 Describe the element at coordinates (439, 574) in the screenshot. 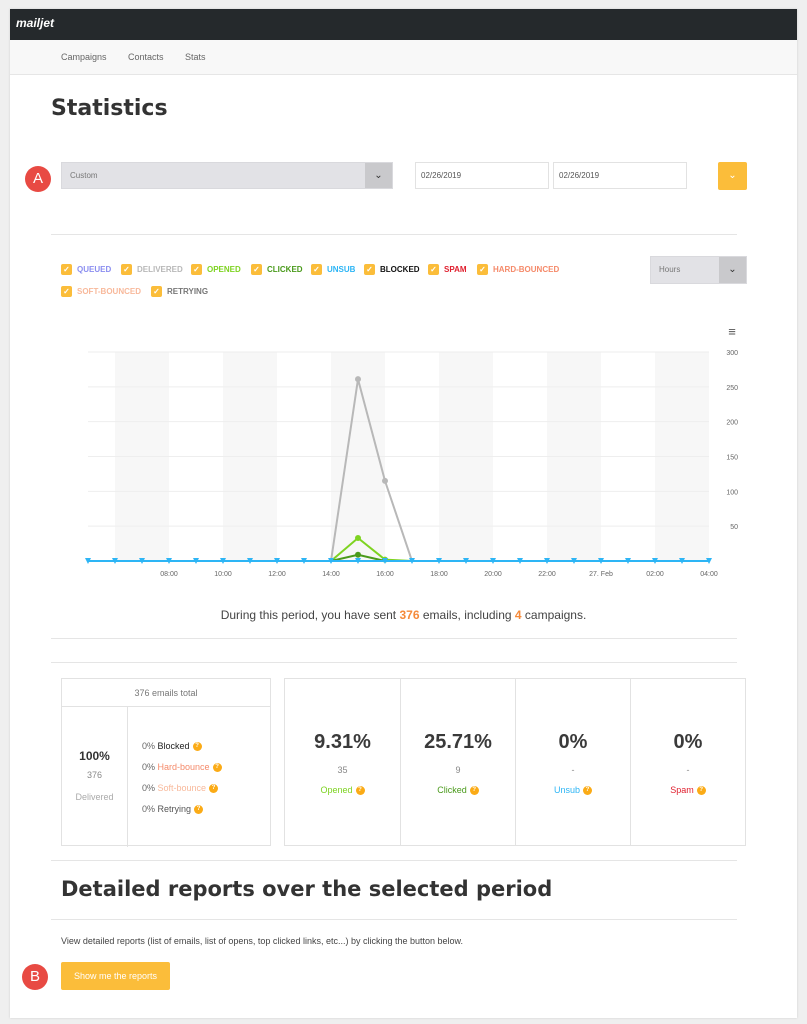

I see `x-tick-label: 18:00` at that location.